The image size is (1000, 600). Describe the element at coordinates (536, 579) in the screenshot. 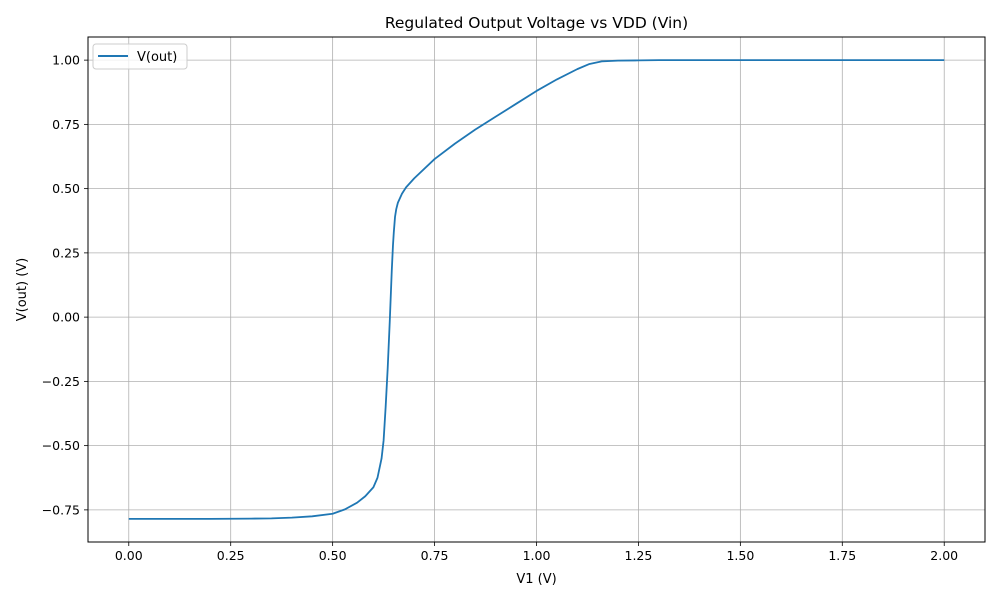

I see `x-axis-label: V1 (V)` at that location.